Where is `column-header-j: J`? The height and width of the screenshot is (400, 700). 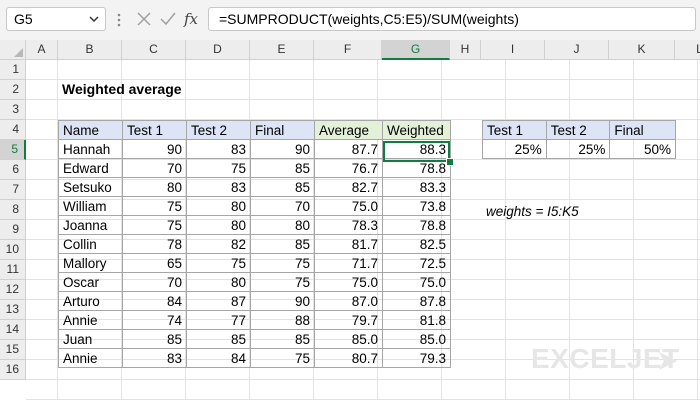 column-header-j: J is located at coordinates (577, 50).